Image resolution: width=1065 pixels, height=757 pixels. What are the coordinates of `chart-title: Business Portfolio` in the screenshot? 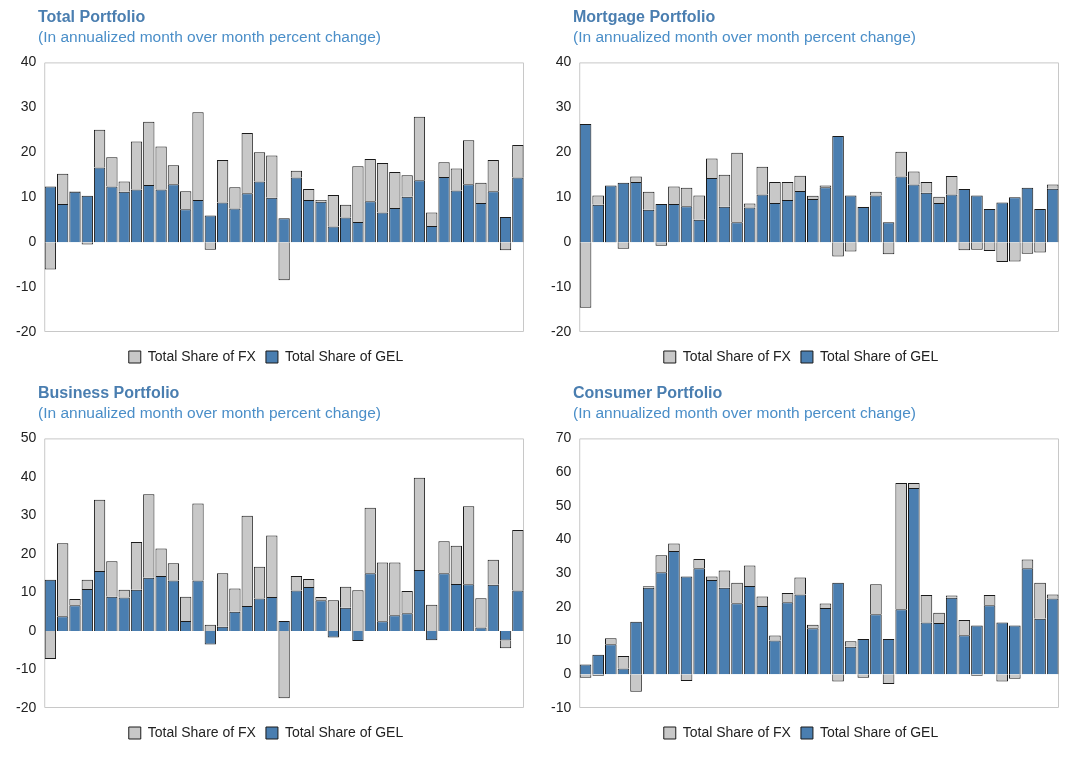 It's located at (109, 393).